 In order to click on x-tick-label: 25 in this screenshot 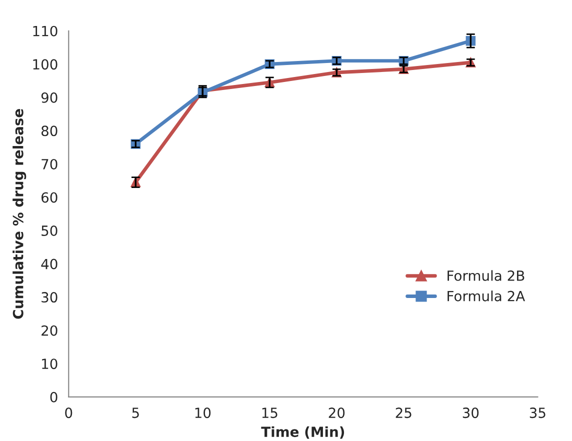, I will do `click(404, 413)`.